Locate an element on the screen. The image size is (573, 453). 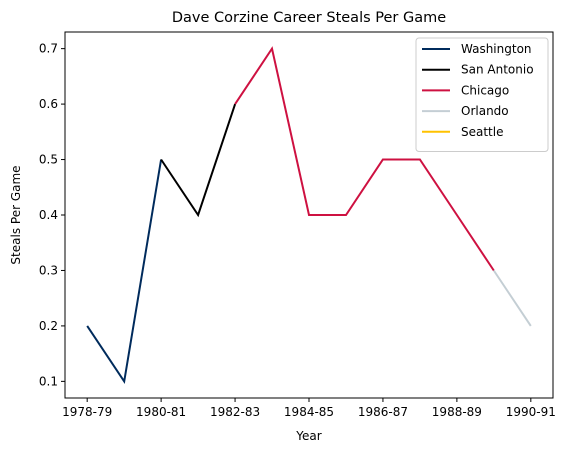
y-tick-label: 0.5 is located at coordinates (48, 160).